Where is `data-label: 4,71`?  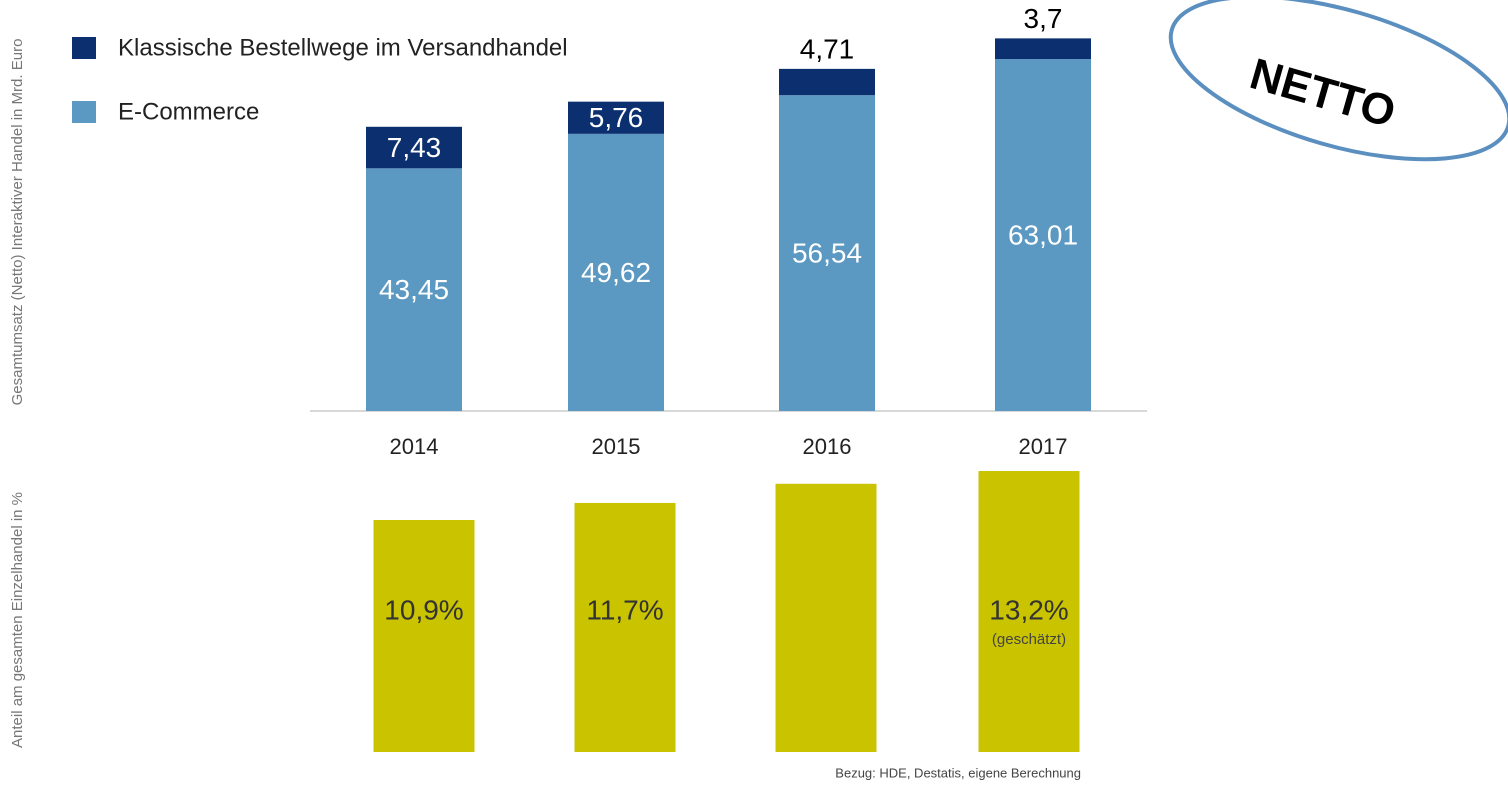
data-label: 4,71 is located at coordinates (827, 48).